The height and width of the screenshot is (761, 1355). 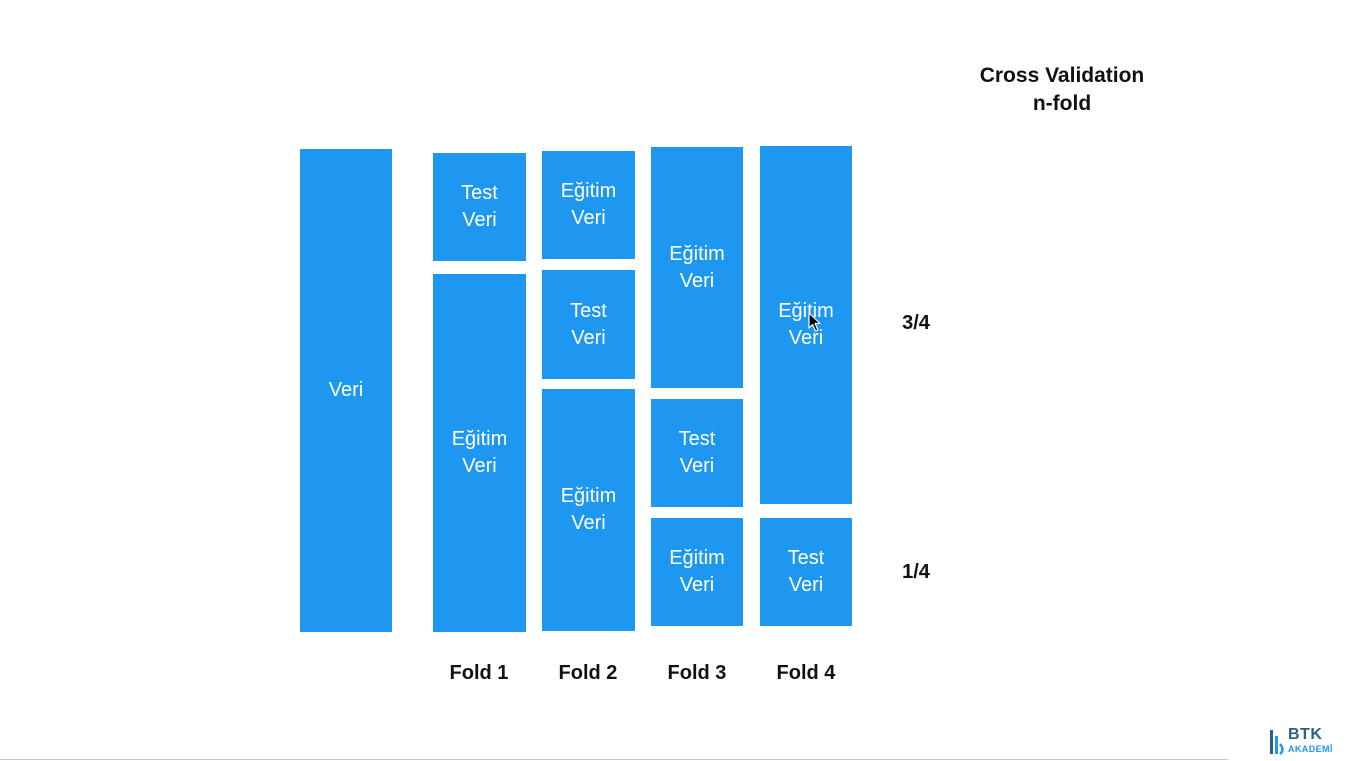 I want to click on veri-block: Veri, so click(x=346, y=390).